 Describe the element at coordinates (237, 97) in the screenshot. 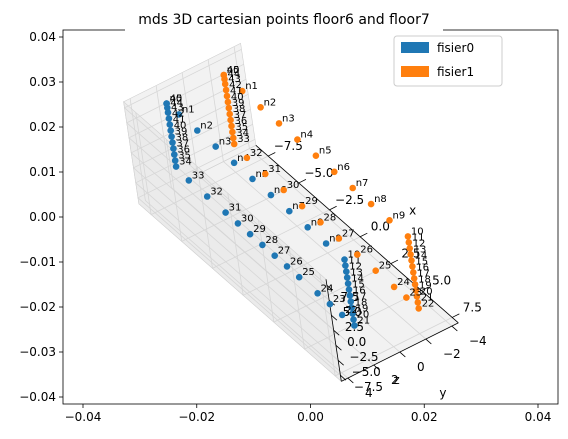

I see `point-label: 40` at that location.